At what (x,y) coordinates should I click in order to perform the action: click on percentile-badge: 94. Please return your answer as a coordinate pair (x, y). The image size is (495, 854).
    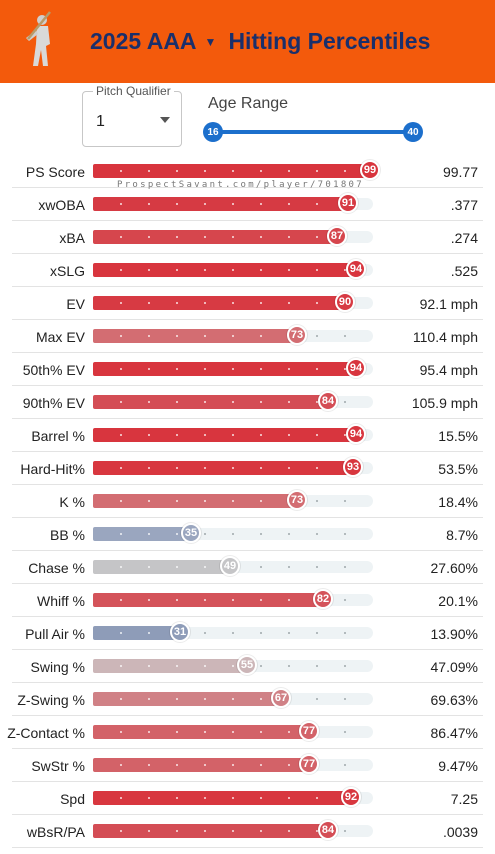
    Looking at the image, I should click on (356, 368).